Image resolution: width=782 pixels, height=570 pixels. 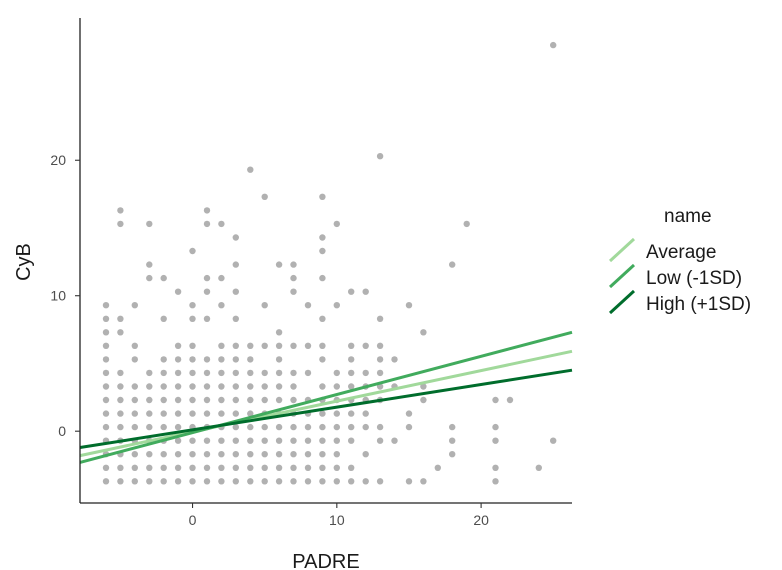 I want to click on legend-label-average: Average, so click(x=681, y=252).